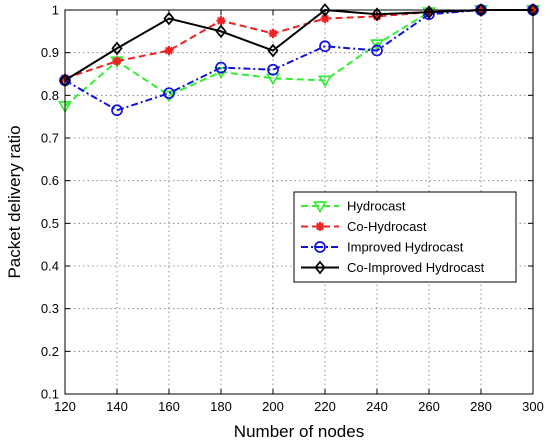 Image resolution: width=550 pixels, height=445 pixels. Describe the element at coordinates (50, 223) in the screenshot. I see `y-tick-label: 0.5` at that location.